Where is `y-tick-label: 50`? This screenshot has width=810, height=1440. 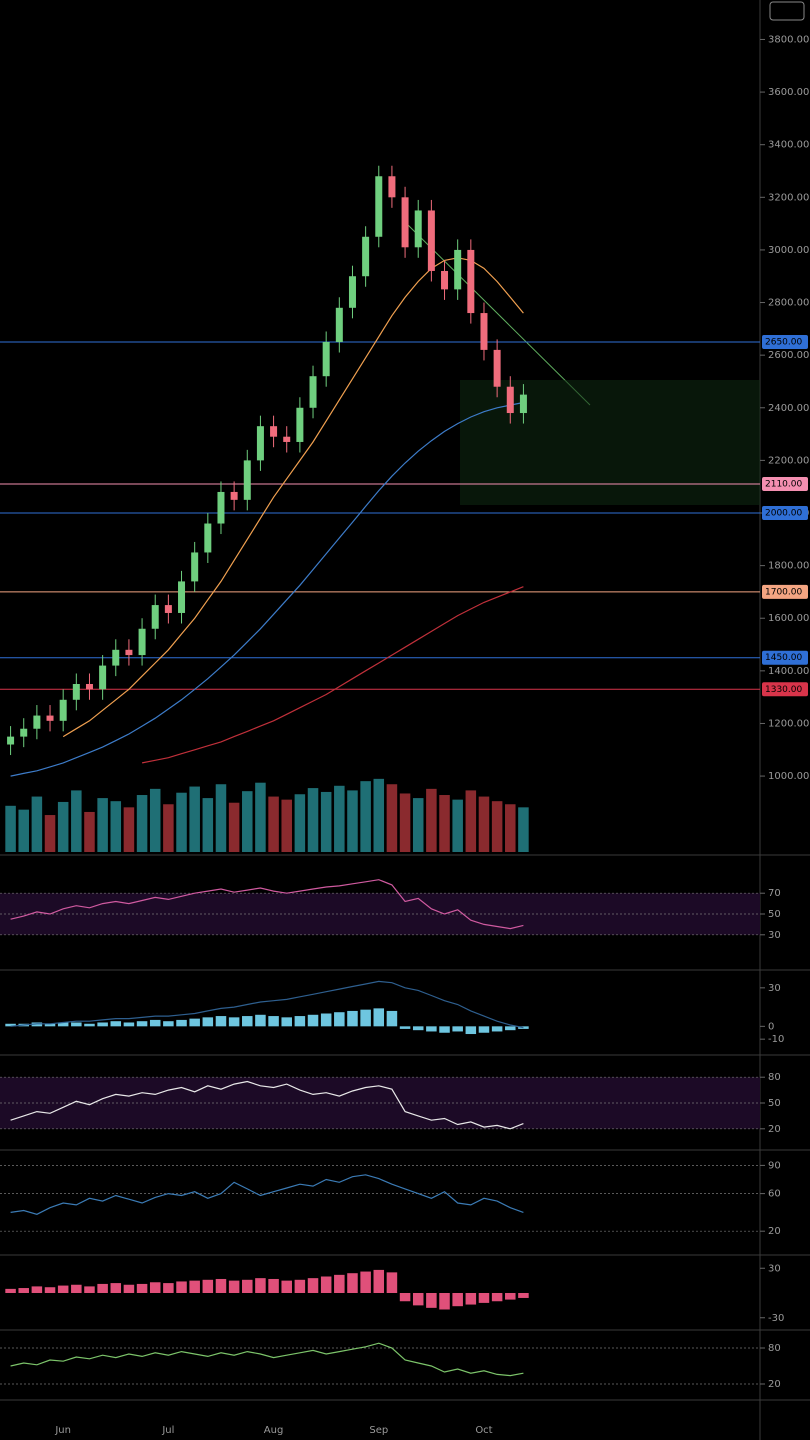
y-tick-label: 50 is located at coordinates (774, 914).